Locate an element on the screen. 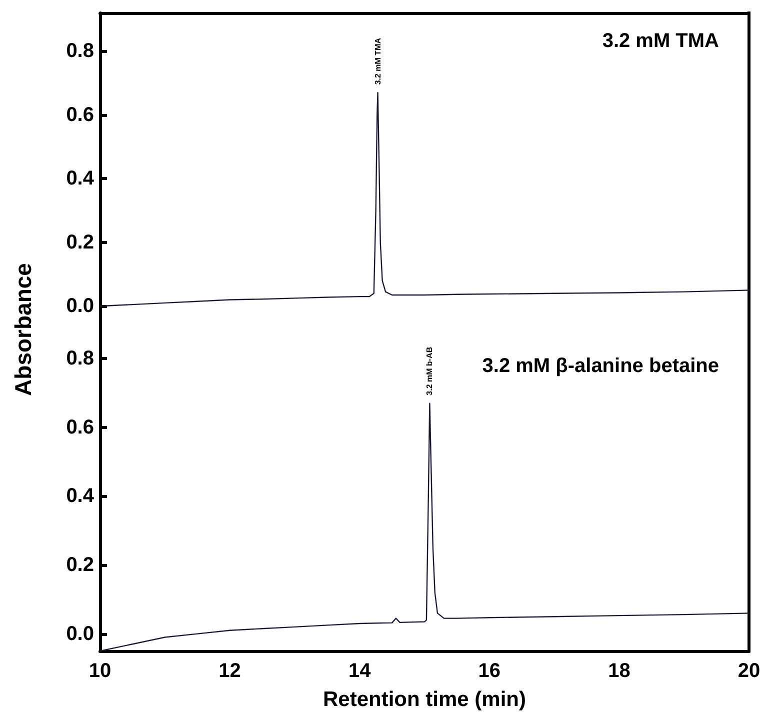  annotation: 3.2 mM b-AB is located at coordinates (429, 371).